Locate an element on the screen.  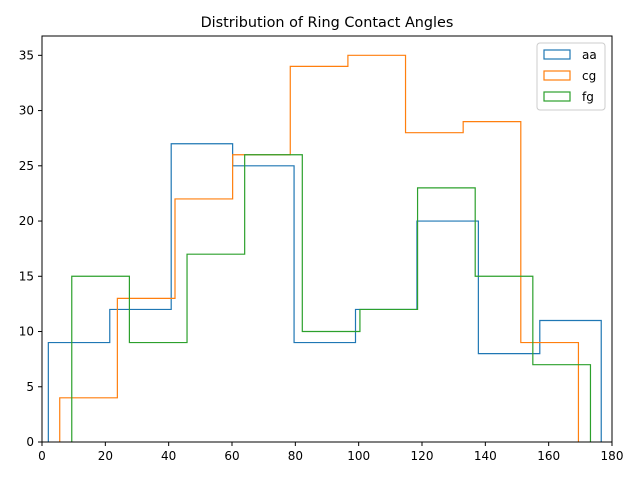
x-tick-label: 40 is located at coordinates (168, 456).